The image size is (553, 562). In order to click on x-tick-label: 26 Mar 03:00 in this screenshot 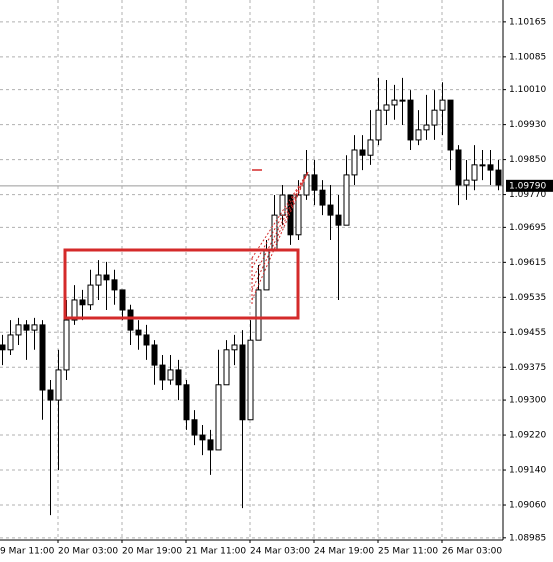, I will do `click(472, 552)`.